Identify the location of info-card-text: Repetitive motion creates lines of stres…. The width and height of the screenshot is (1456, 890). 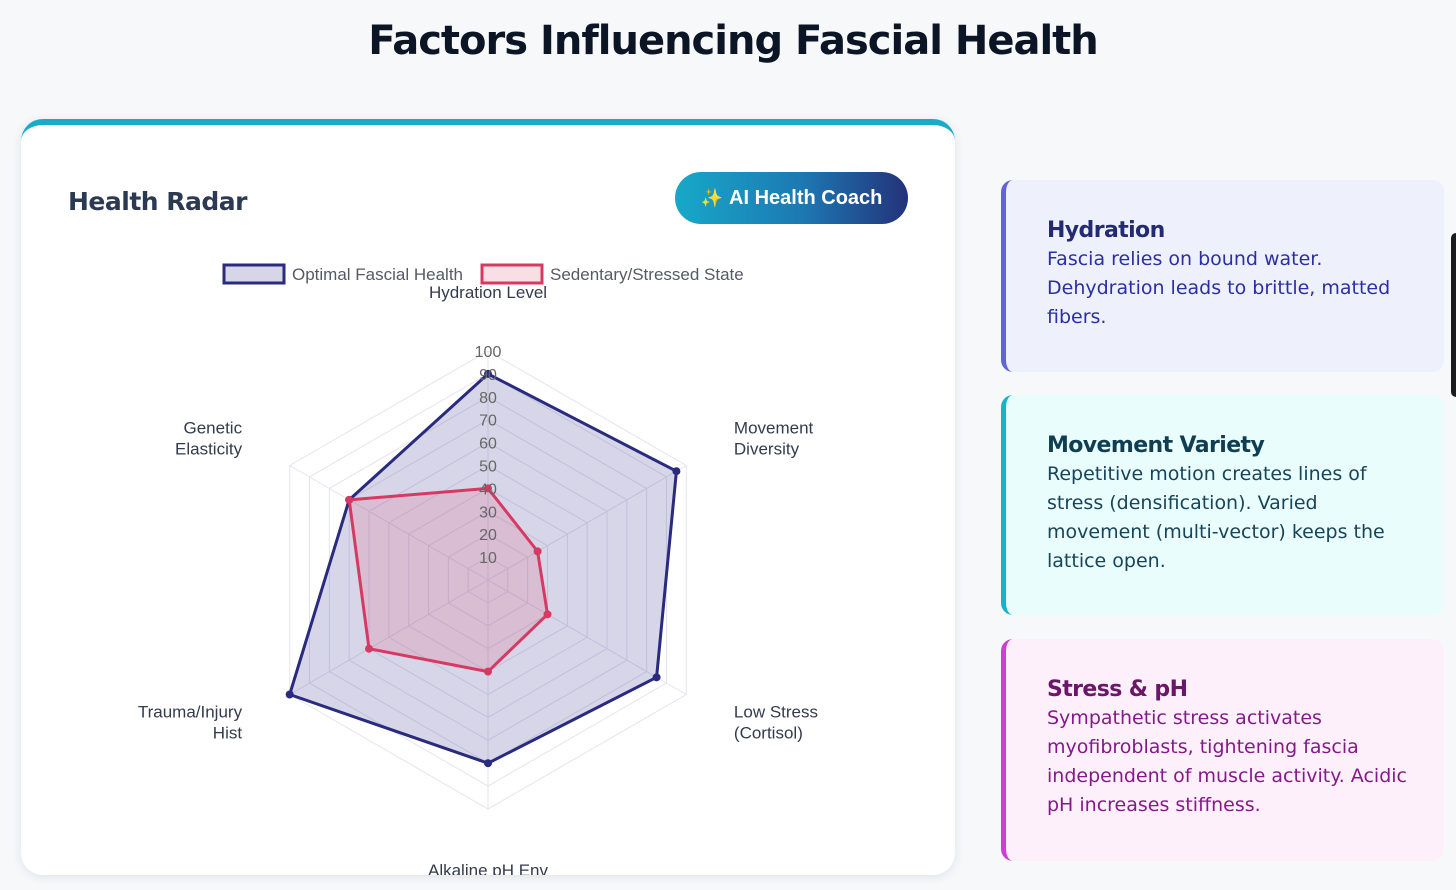
(1216, 517).